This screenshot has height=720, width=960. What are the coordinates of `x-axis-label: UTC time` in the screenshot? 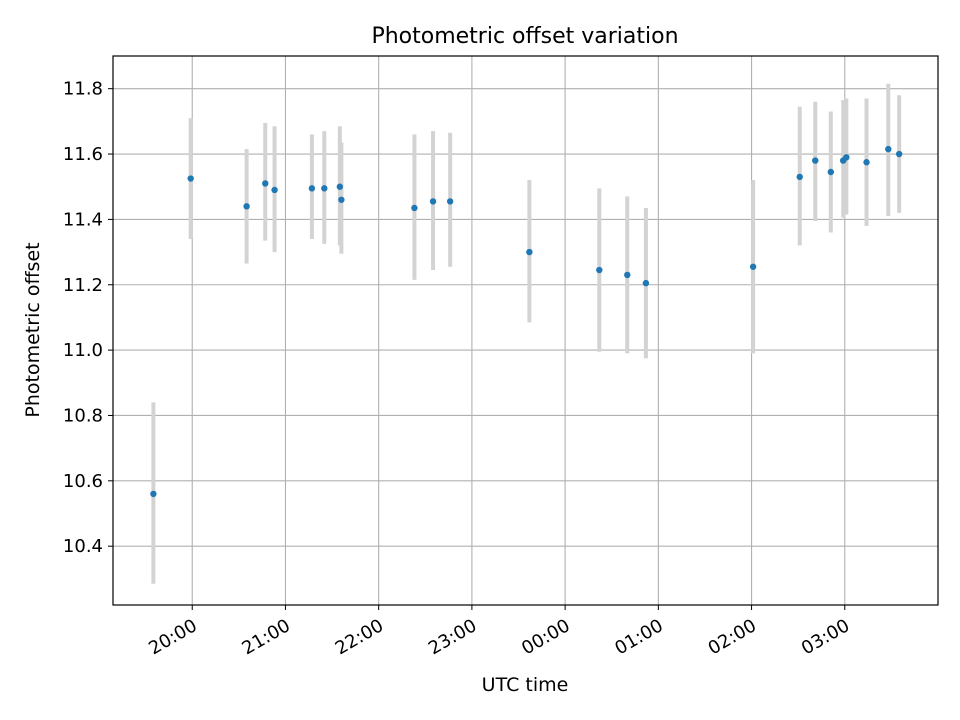 It's located at (525, 685).